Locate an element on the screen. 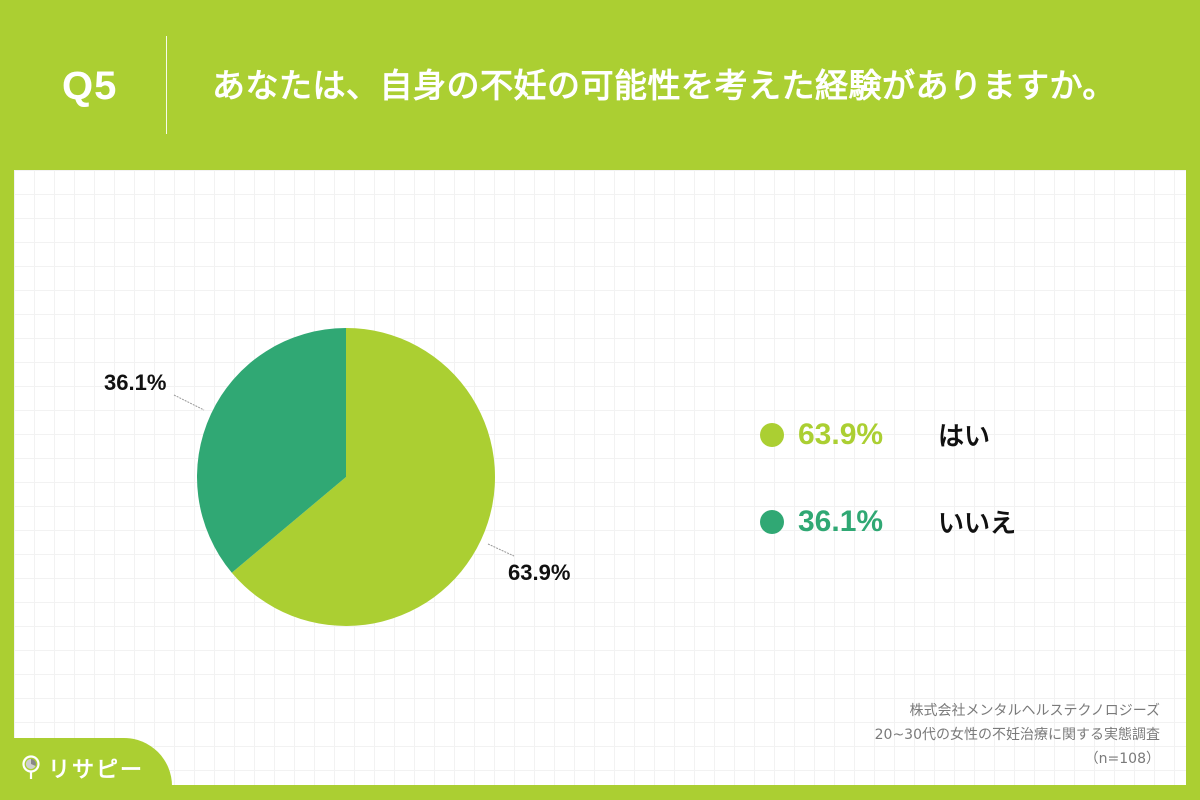  pie-chart is located at coordinates (344, 477).